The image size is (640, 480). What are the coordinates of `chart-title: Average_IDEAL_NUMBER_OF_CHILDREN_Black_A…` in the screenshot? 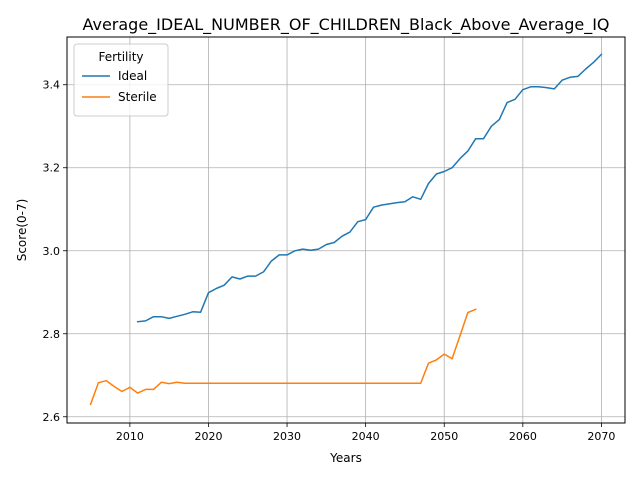 It's located at (345, 25).